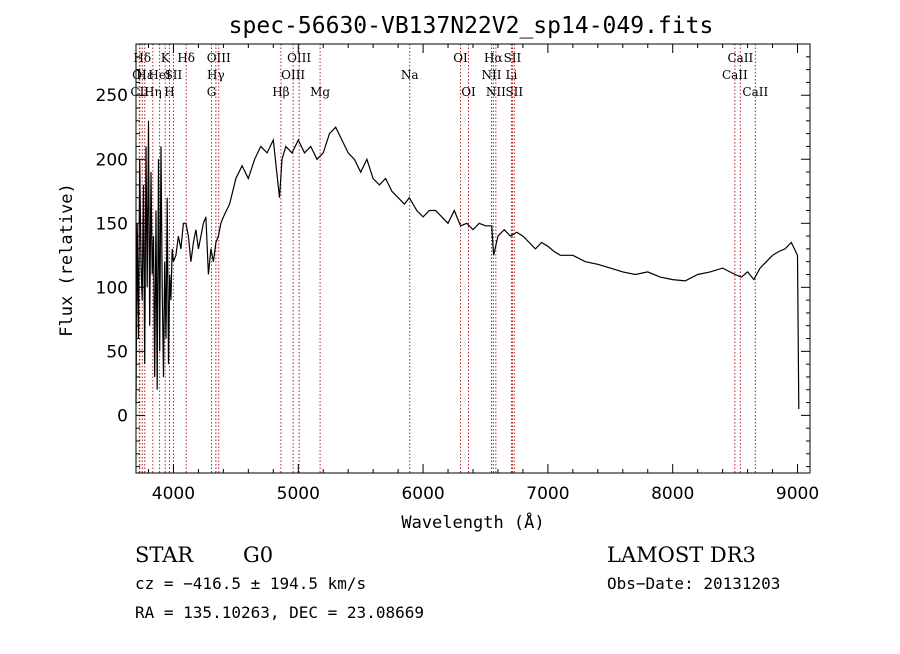 The width and height of the screenshot is (900, 654). Describe the element at coordinates (797, 494) in the screenshot. I see `x-tick-label: 9000` at that location.